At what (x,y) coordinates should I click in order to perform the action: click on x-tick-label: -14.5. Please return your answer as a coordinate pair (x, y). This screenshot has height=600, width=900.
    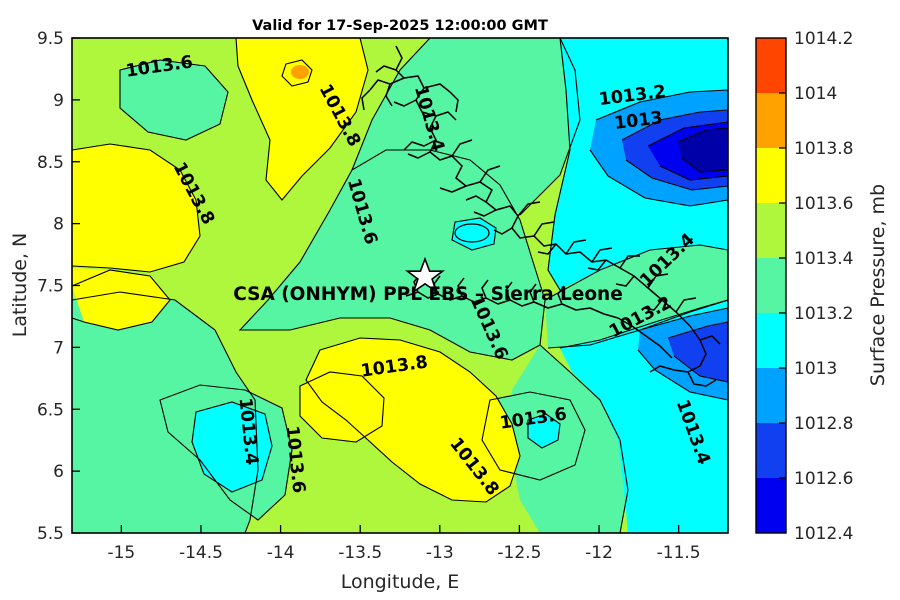
    Looking at the image, I should click on (201, 553).